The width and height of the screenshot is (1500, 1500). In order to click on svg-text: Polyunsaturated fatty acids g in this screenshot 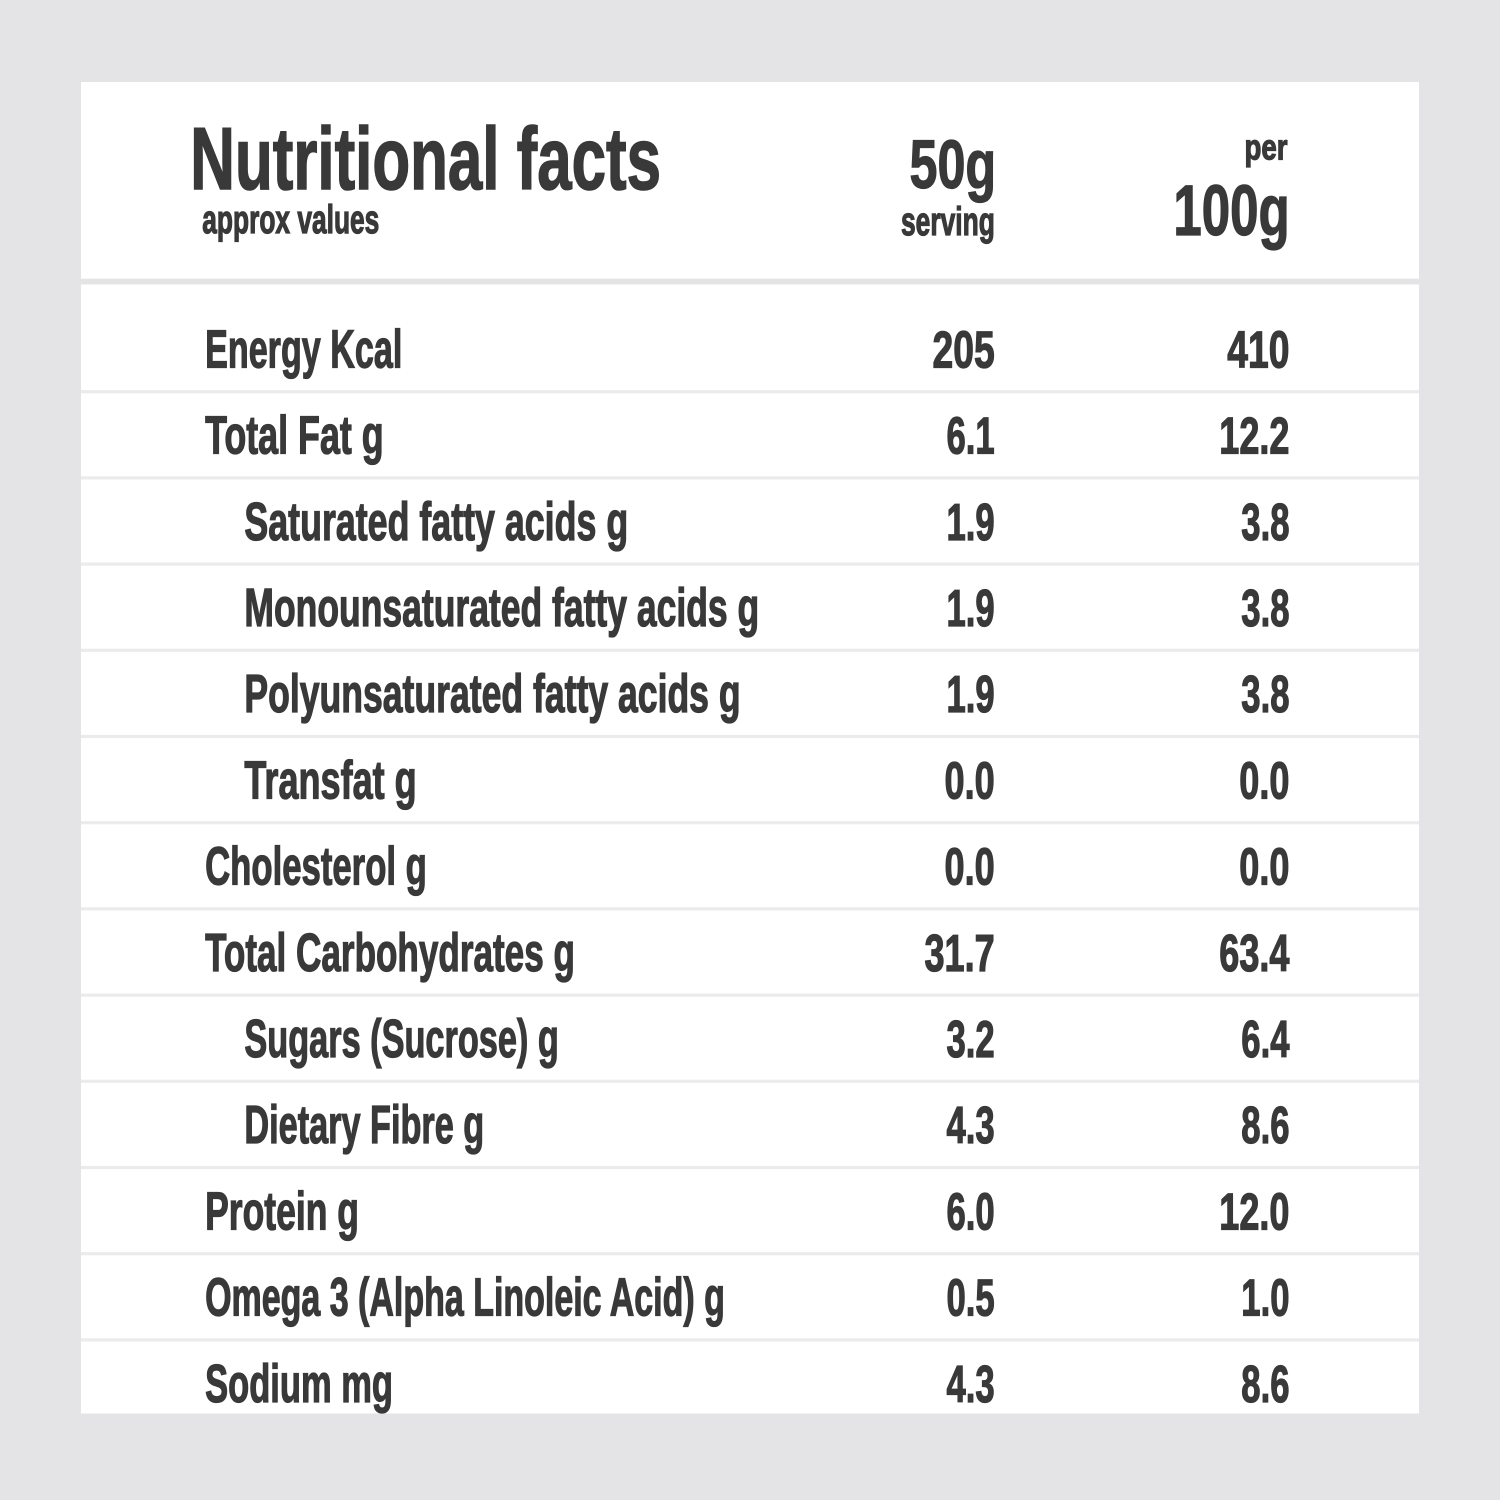, I will do `click(492, 694)`.